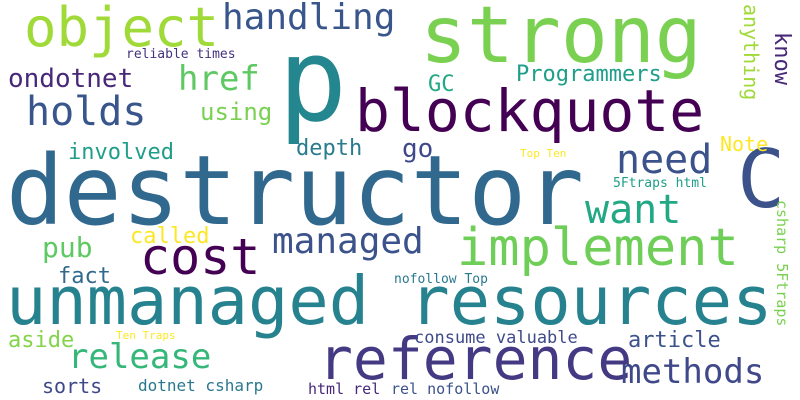  What do you see at coordinates (121, 152) in the screenshot?
I see `word-involved: involved` at bounding box center [121, 152].